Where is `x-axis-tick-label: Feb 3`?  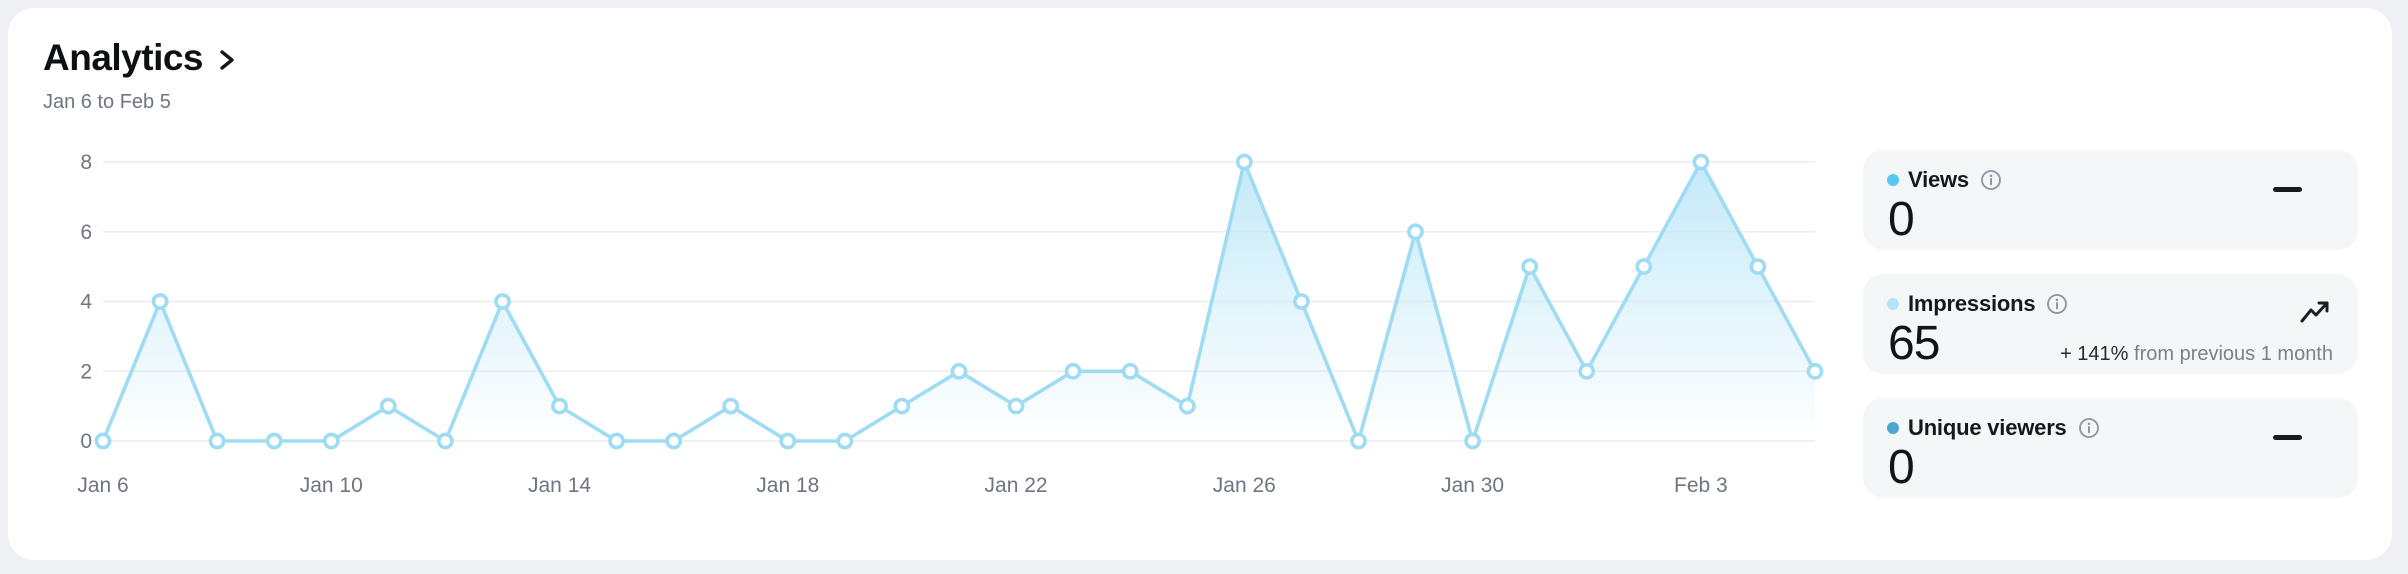
x-axis-tick-label: Feb 3 is located at coordinates (1701, 485).